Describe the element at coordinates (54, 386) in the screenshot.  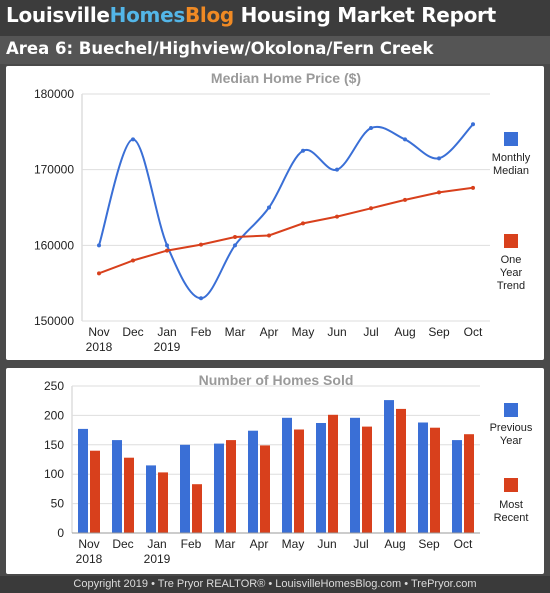
I see `y-tick-label: 250` at that location.